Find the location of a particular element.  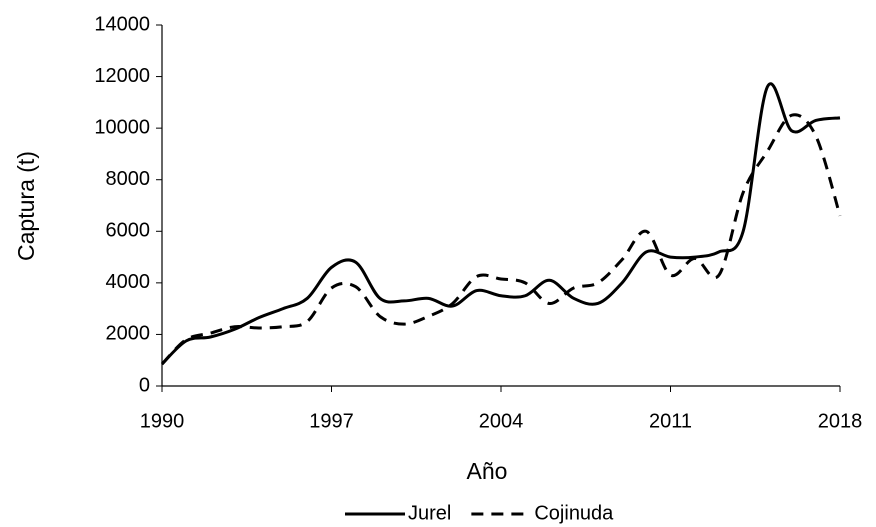

x-tick-label: 2018 is located at coordinates (840, 421).